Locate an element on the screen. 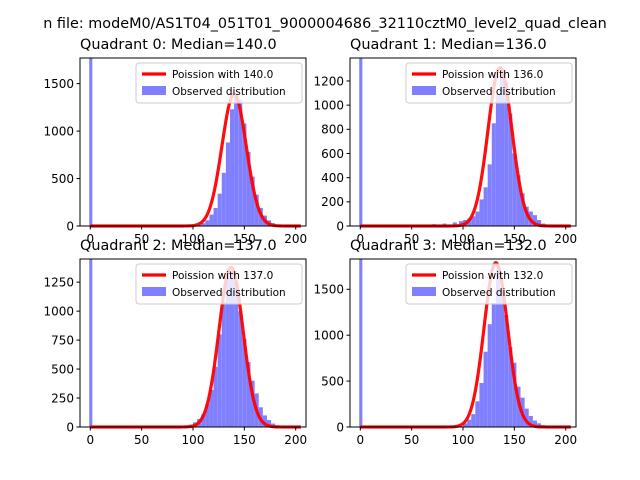  y-tick-label: 200 is located at coordinates (332, 202).